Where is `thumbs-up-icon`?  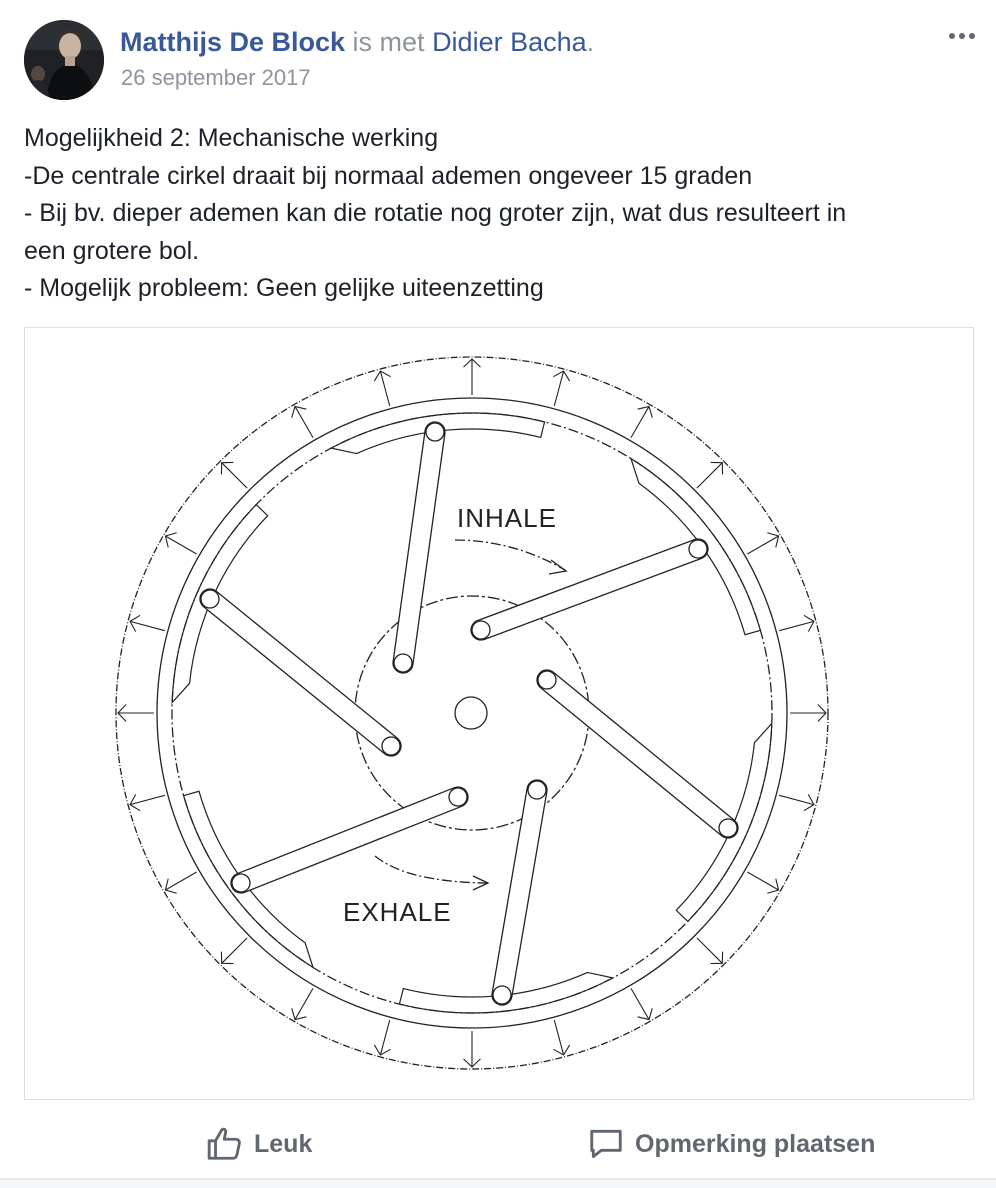
thumbs-up-icon is located at coordinates (224, 1143).